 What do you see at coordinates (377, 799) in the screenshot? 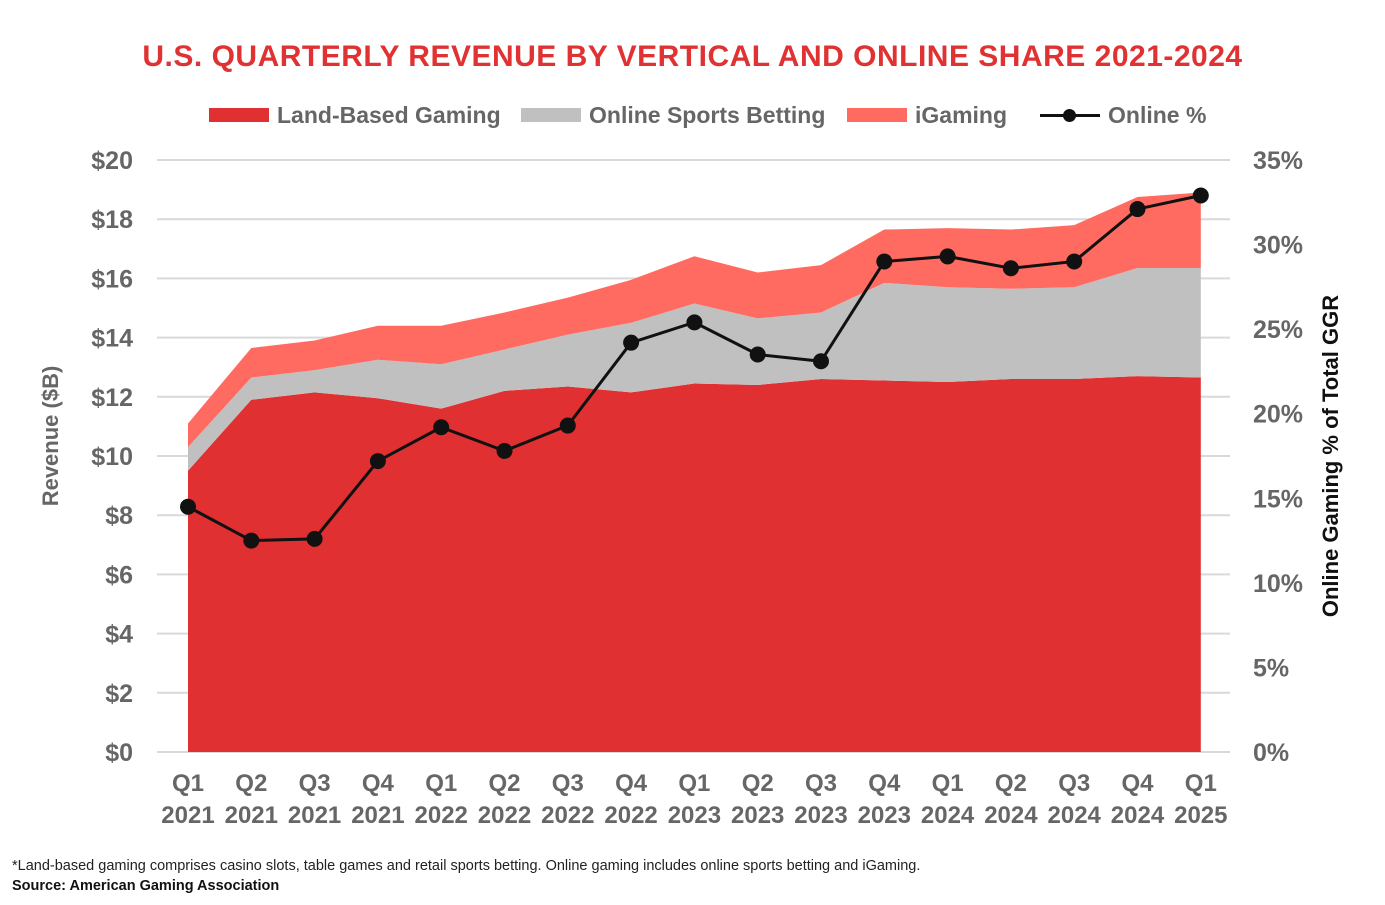
I see `x-tick-label: Q4 2021` at bounding box center [377, 799].